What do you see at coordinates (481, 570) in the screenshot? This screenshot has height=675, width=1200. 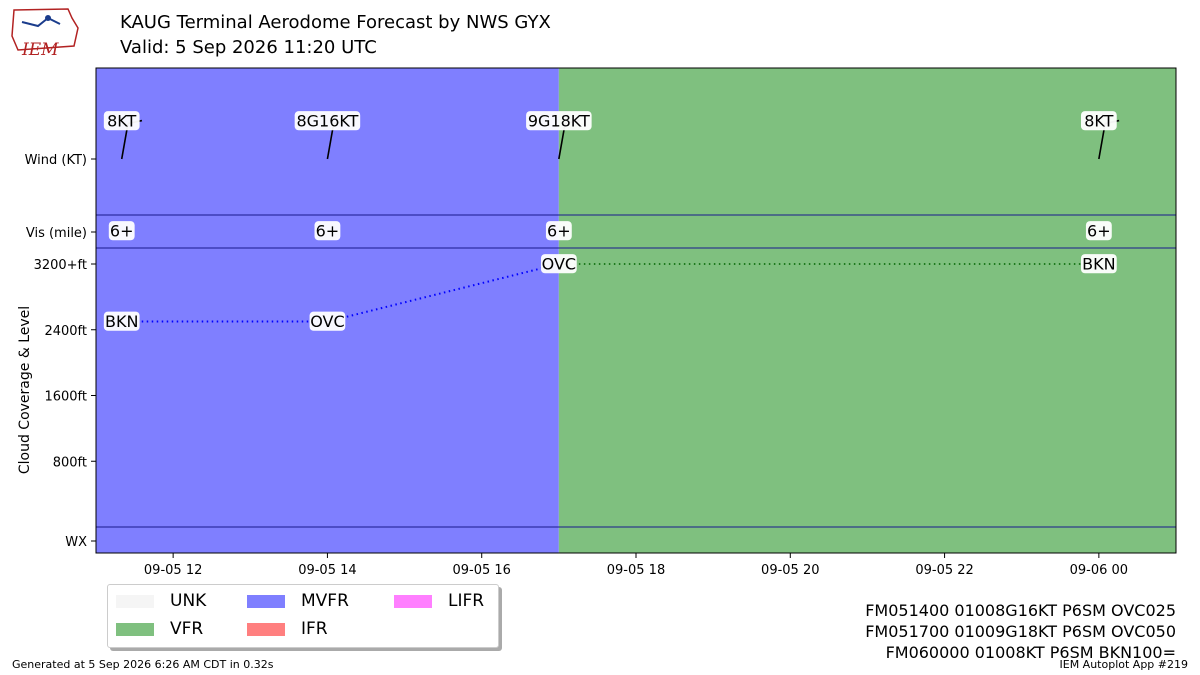 I see `x-tick-label: 09-05 16` at bounding box center [481, 570].